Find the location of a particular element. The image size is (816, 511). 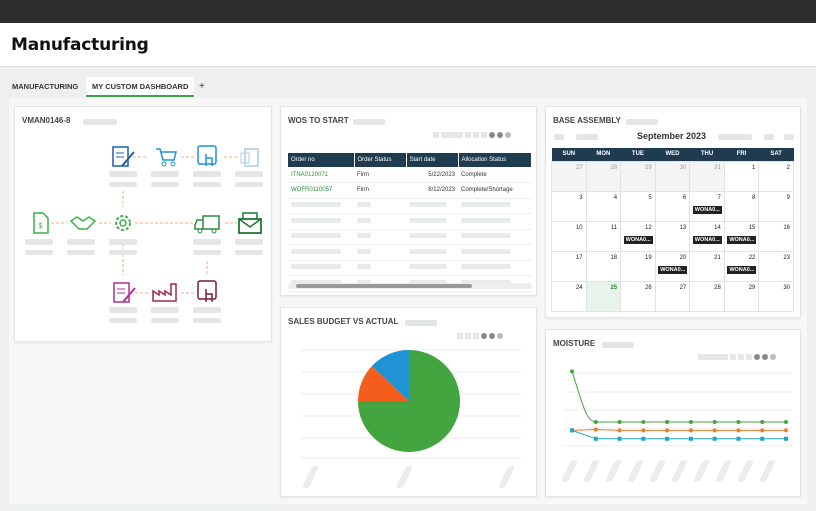

line-chart is located at coordinates (674, 414).